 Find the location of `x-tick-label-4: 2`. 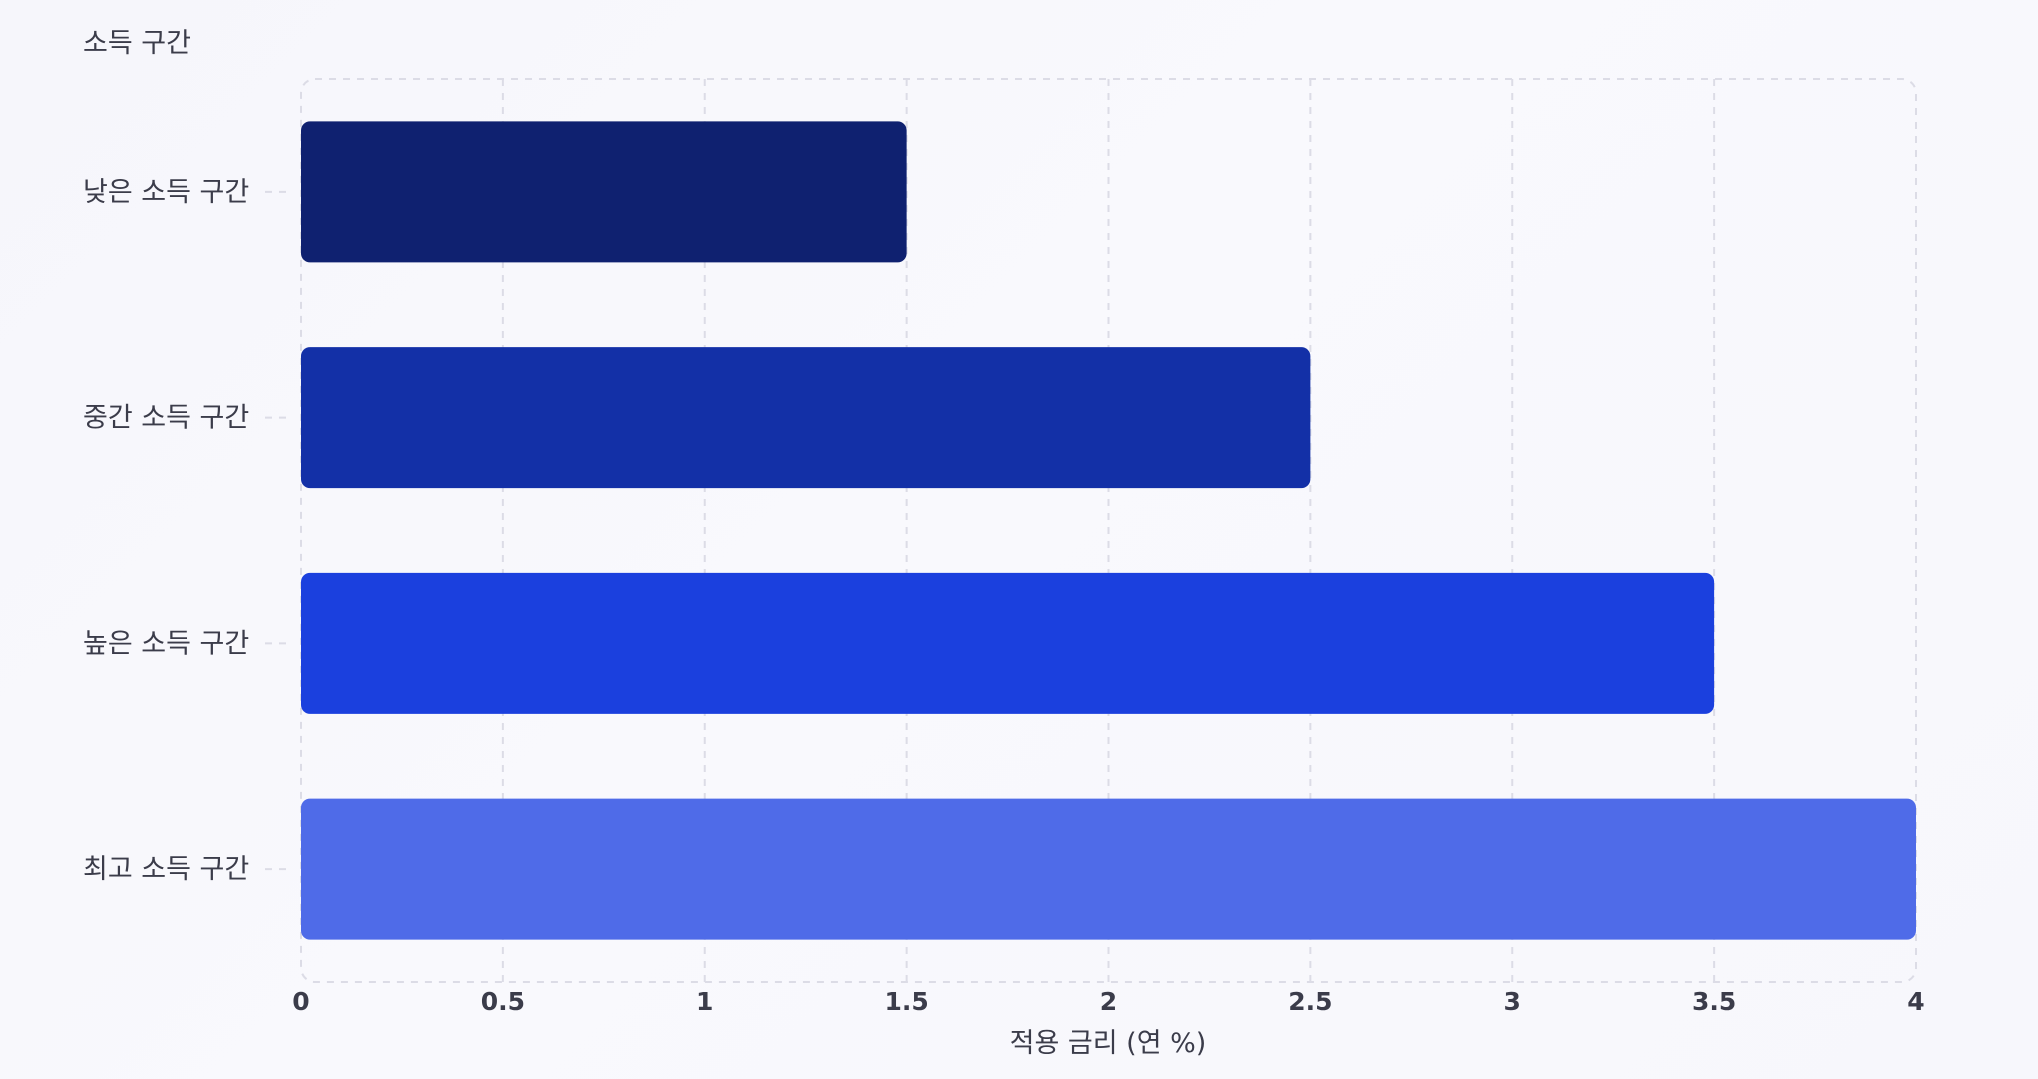

x-tick-label-4: 2 is located at coordinates (1108, 1001).